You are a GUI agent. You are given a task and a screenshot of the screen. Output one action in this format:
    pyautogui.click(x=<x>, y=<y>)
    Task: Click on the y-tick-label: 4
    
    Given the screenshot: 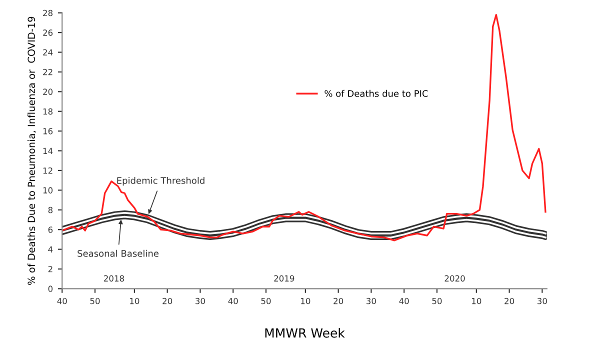 What is the action you would take?
    pyautogui.click(x=50, y=249)
    